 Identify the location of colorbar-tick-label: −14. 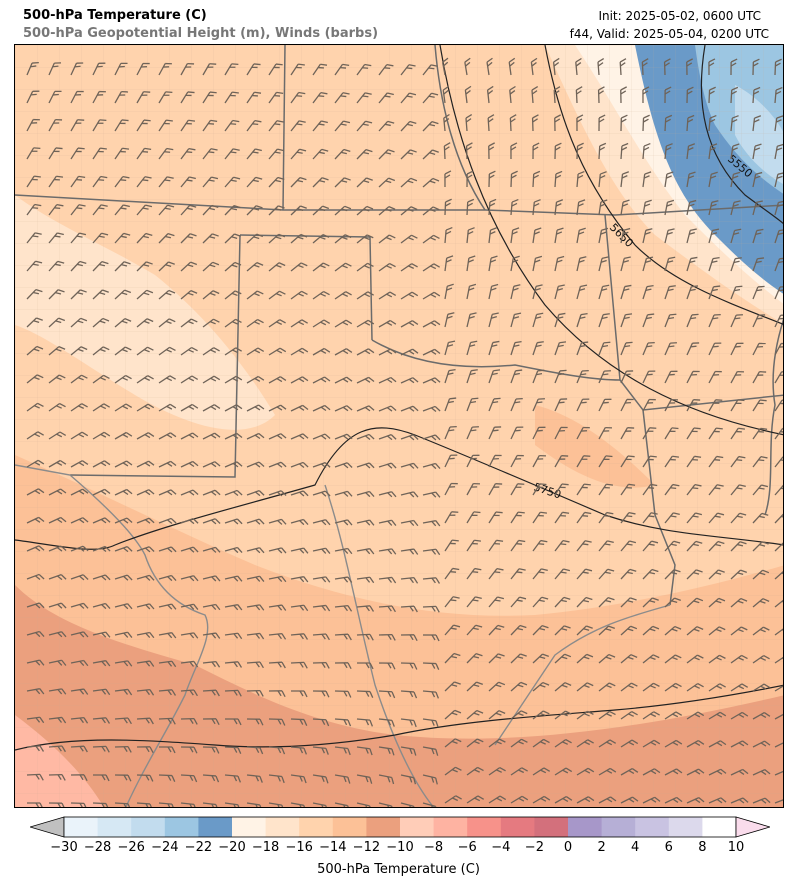
(333, 847).